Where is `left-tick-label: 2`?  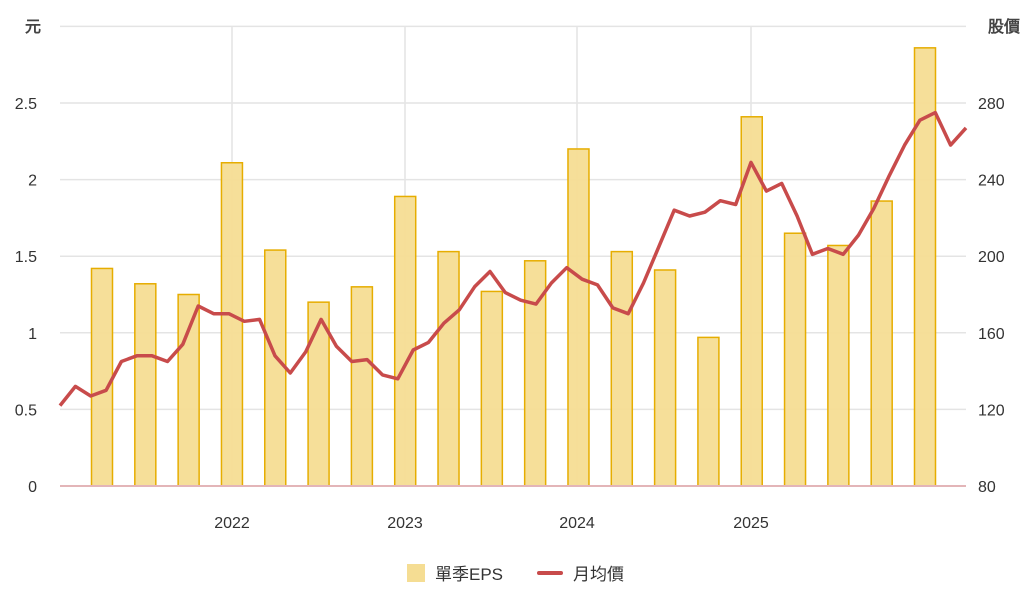 left-tick-label: 2 is located at coordinates (32, 181).